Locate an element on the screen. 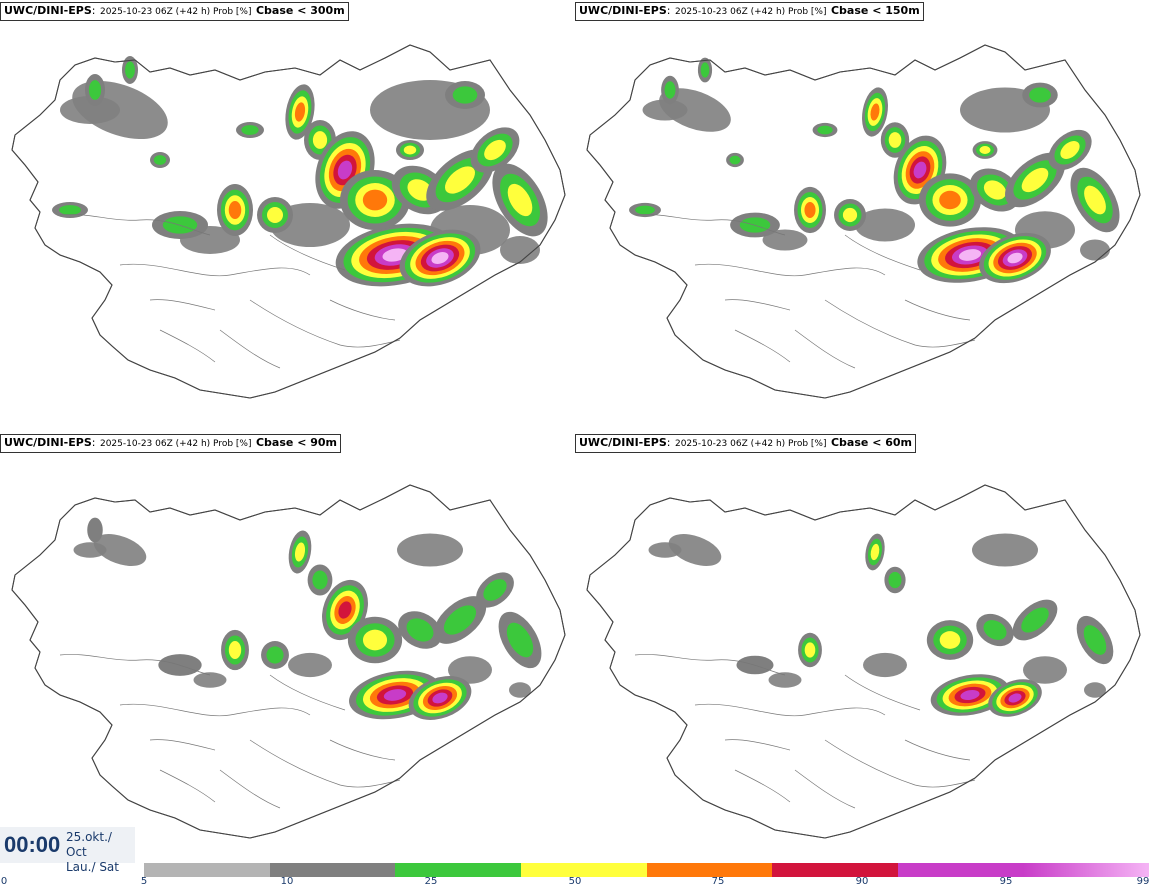 The width and height of the screenshot is (1150, 891). threshold-label: Cbase < 90m is located at coordinates (296, 442).